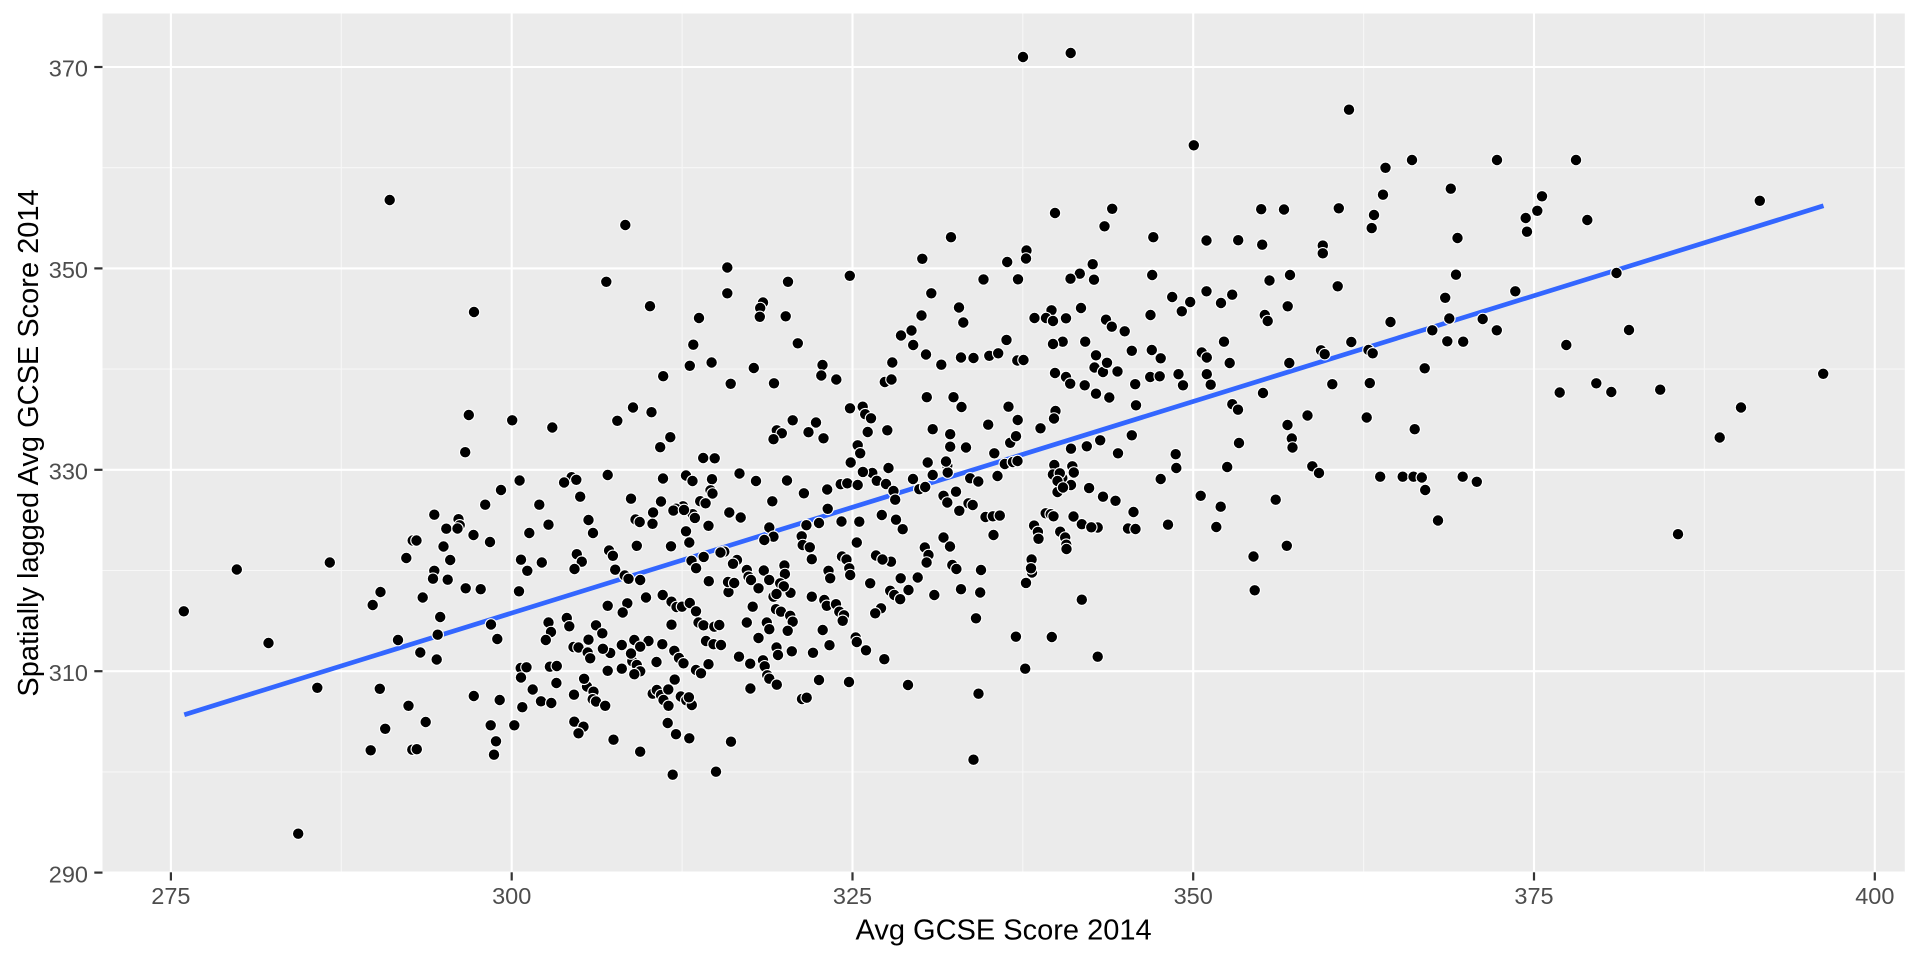 This screenshot has width=1920, height=960. Describe the element at coordinates (68, 673) in the screenshot. I see `svg-text: 310` at that location.